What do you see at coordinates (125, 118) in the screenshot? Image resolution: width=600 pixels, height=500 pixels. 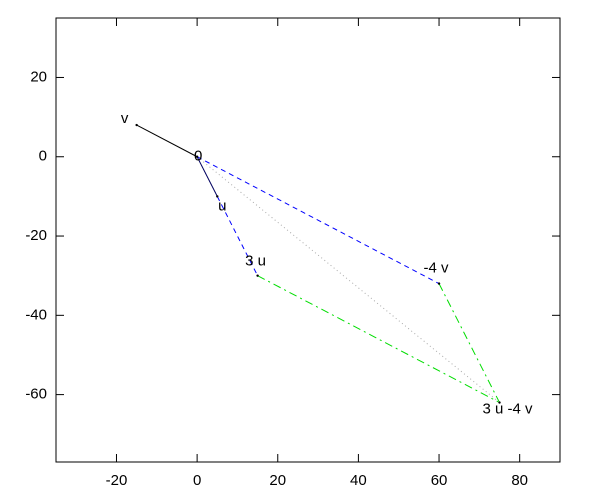 I see `point-label: v` at bounding box center [125, 118].